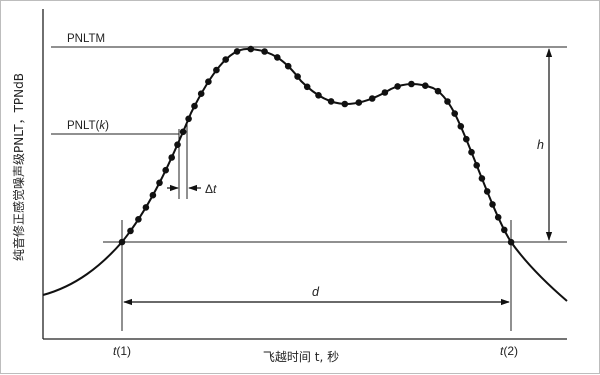  I want to click on t1-label: t(1), so click(122, 351).